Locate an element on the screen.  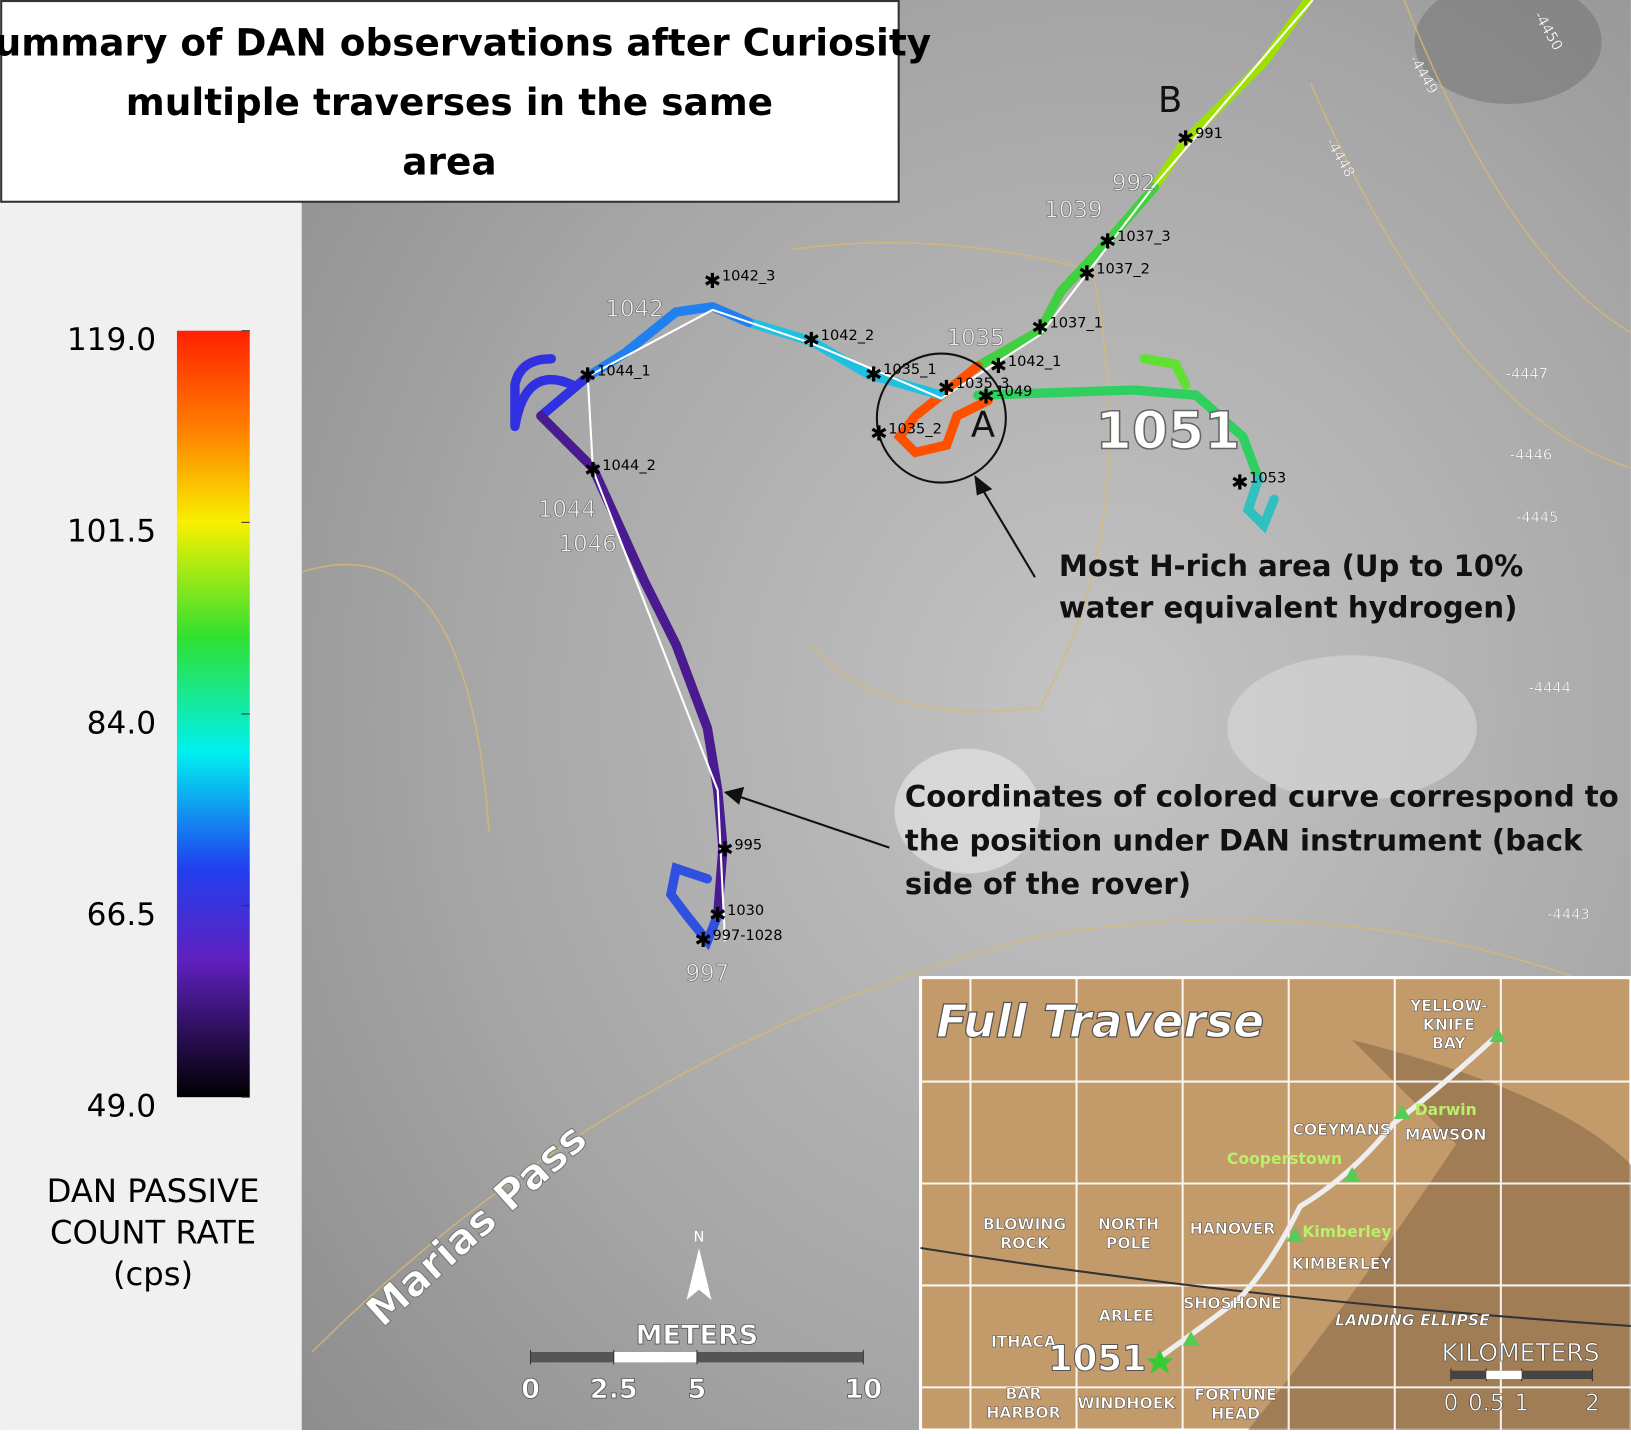
inset-place: BAY is located at coordinates (1449, 1044).